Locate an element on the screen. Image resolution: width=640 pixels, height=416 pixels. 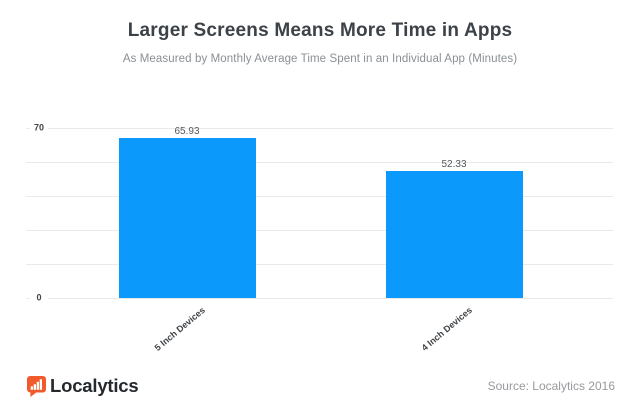
brand-name: Localytics is located at coordinates (94, 385).